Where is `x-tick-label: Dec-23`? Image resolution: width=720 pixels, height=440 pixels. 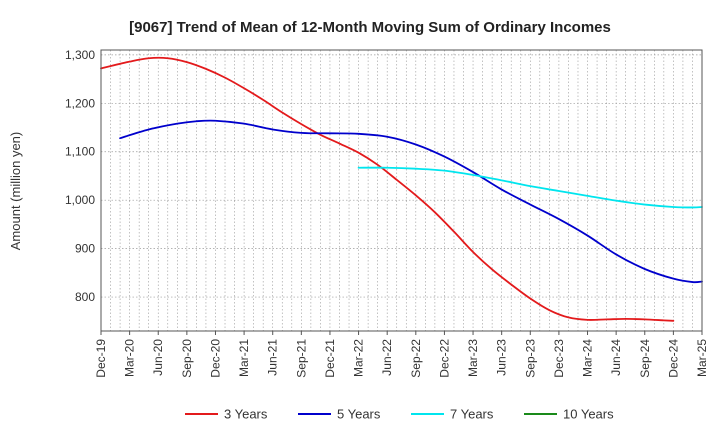
x-tick-label: Dec-23 is located at coordinates (559, 358).